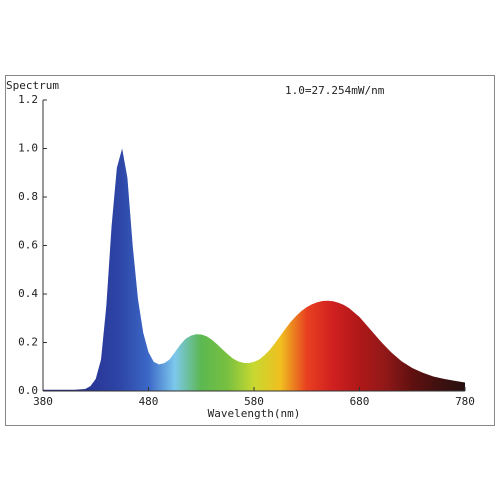  I want to click on x-tick-label: 480, so click(149, 401).